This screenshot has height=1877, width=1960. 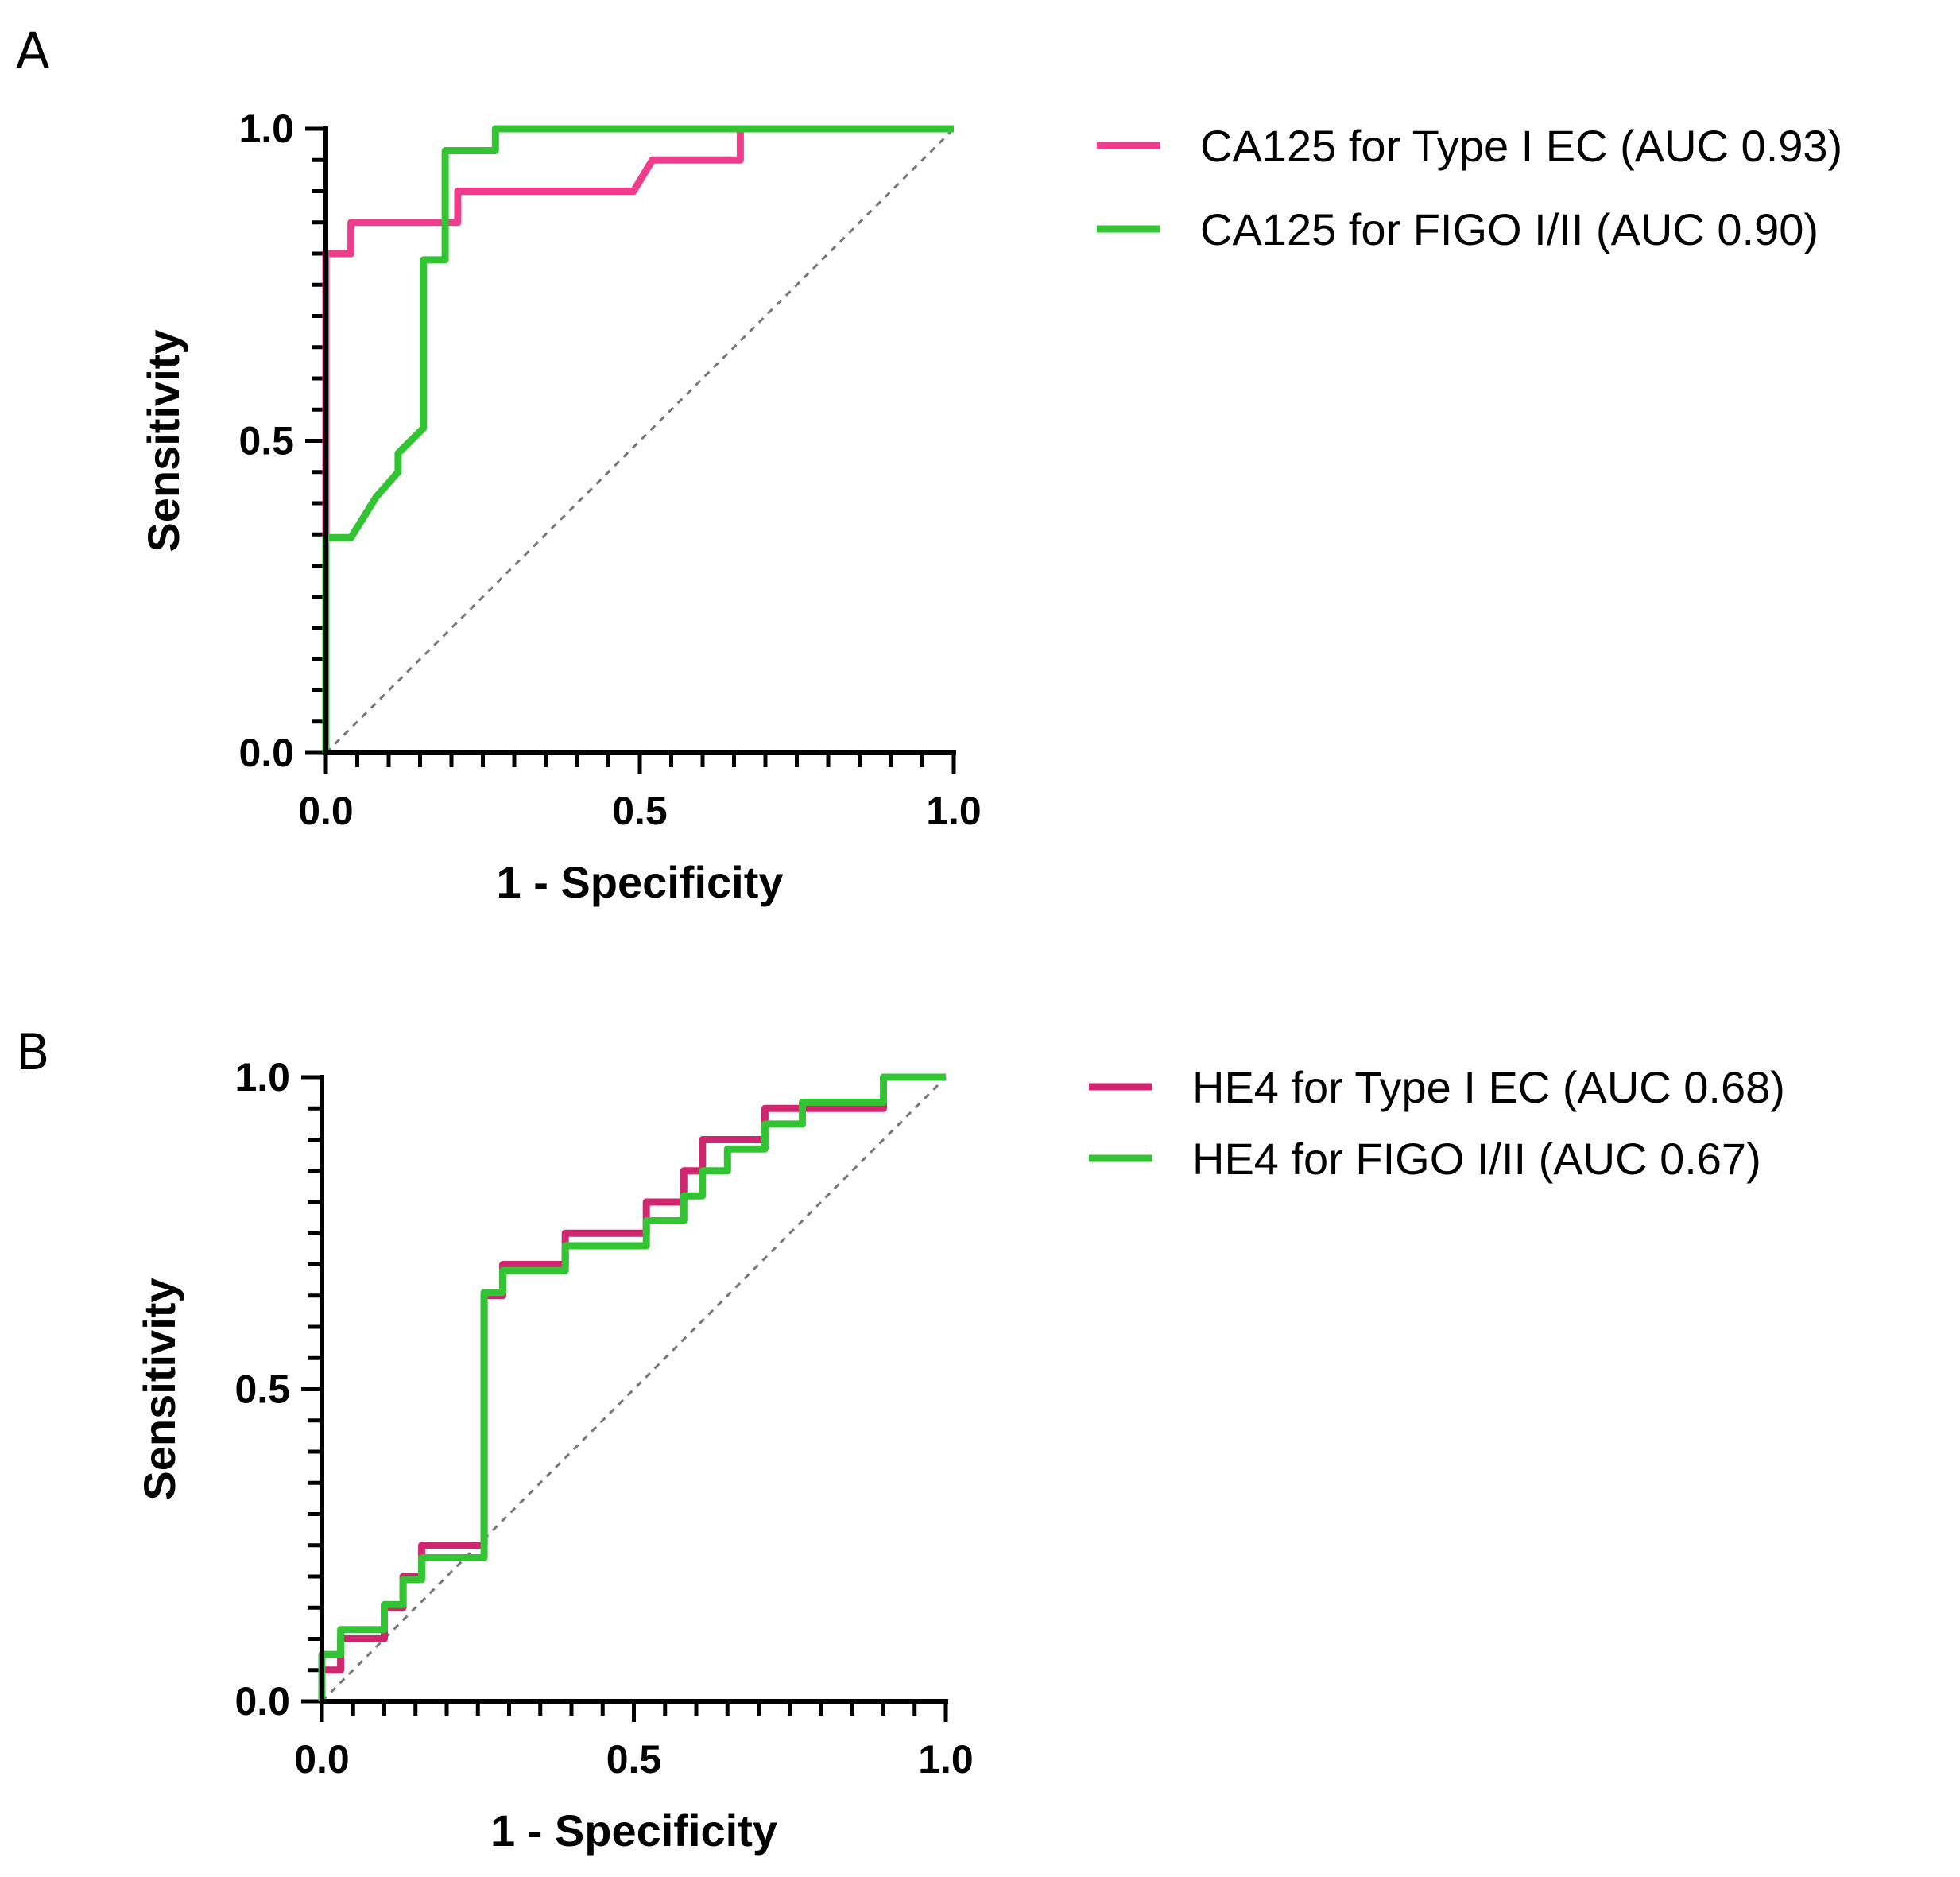 What do you see at coordinates (1477, 1159) in the screenshot?
I see `panel-b-legend-label-2: HE4 for FIGO I/II (AUC 0.67)` at bounding box center [1477, 1159].